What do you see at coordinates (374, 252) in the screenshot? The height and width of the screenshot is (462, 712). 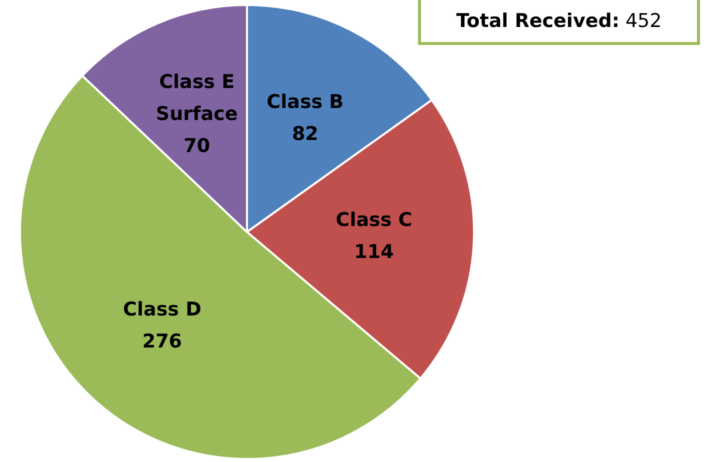 I see `data-label: 114` at bounding box center [374, 252].